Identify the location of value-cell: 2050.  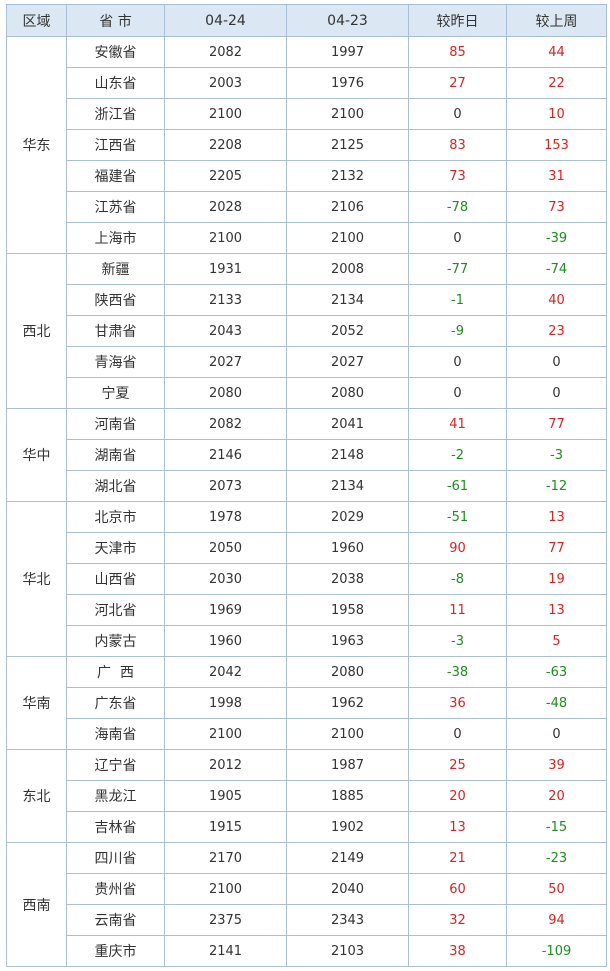
(225, 548).